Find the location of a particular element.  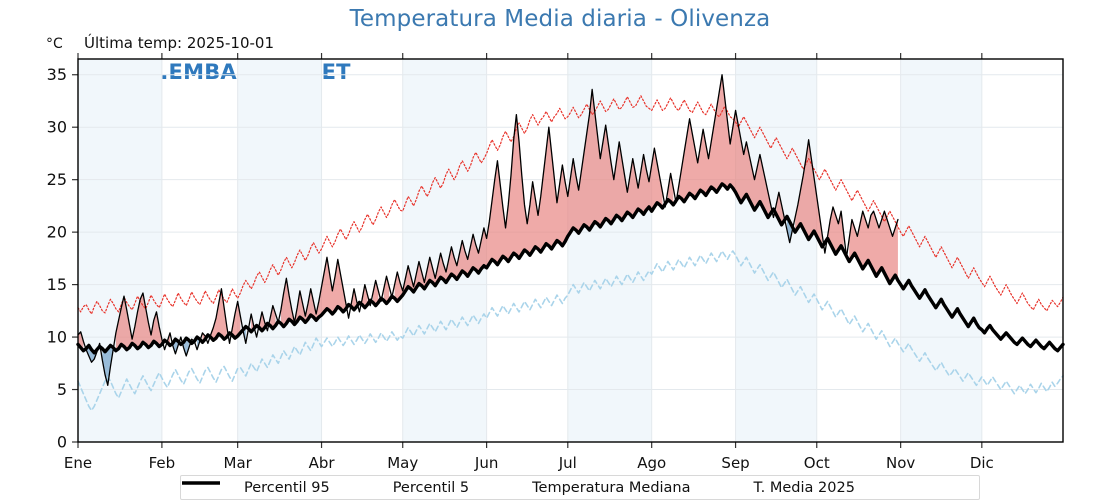

y-tick-label: 10 is located at coordinates (57, 337).